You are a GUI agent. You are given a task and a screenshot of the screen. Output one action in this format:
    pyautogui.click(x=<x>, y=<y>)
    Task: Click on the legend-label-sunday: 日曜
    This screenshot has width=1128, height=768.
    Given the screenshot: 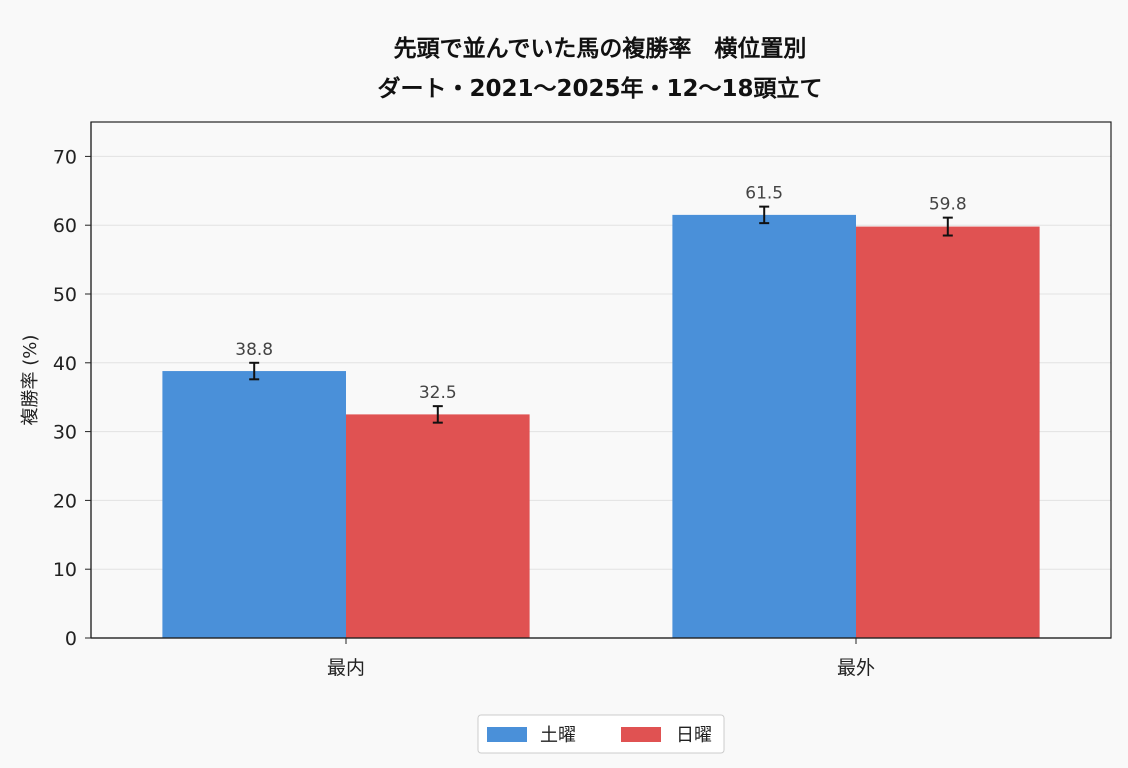 What is the action you would take?
    pyautogui.click(x=694, y=735)
    